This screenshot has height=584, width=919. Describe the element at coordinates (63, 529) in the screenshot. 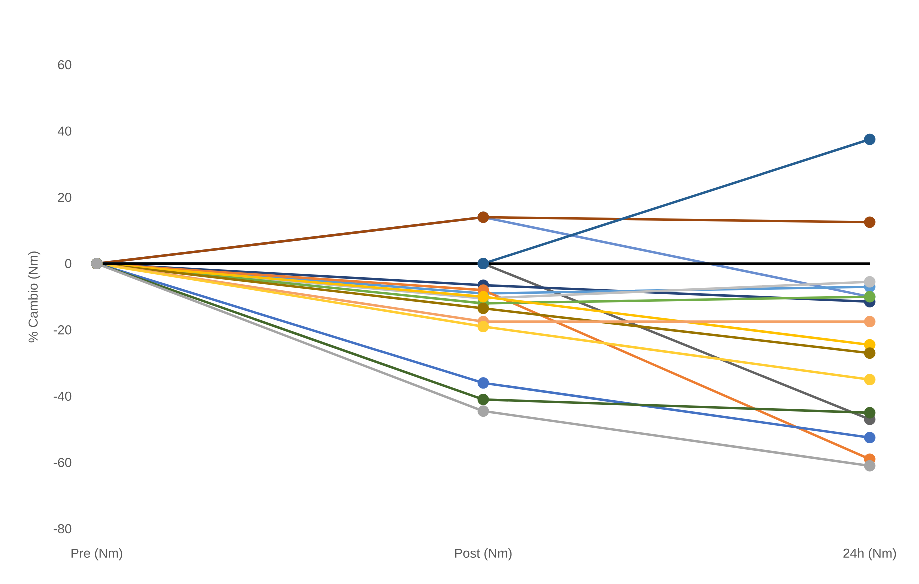

I see `y-tick-label: -80` at that location.